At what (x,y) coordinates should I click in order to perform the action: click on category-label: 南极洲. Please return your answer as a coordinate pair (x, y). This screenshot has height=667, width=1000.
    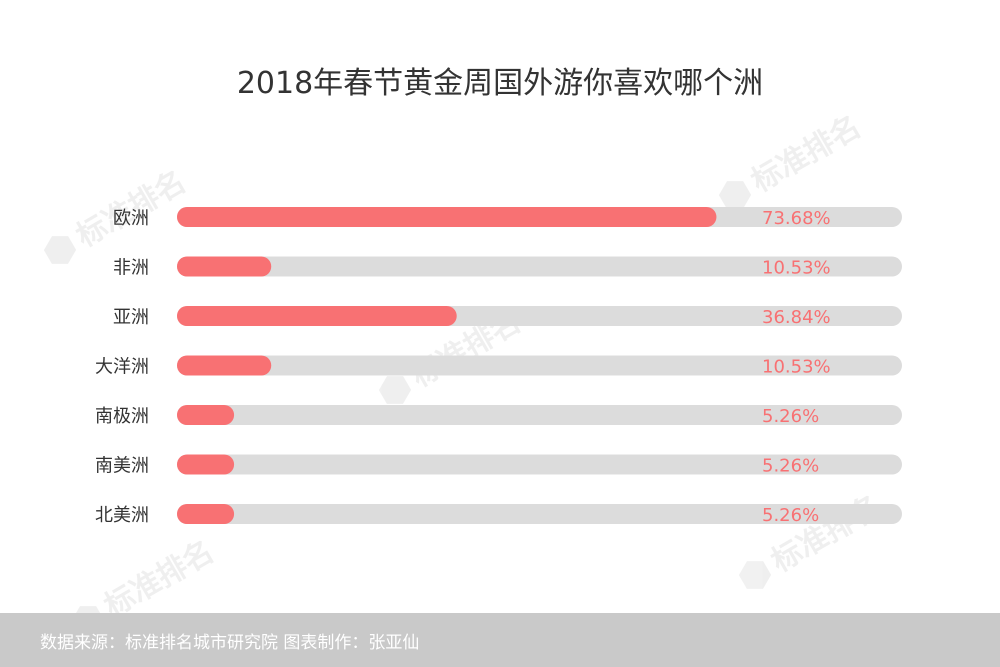
    Looking at the image, I should click on (122, 416).